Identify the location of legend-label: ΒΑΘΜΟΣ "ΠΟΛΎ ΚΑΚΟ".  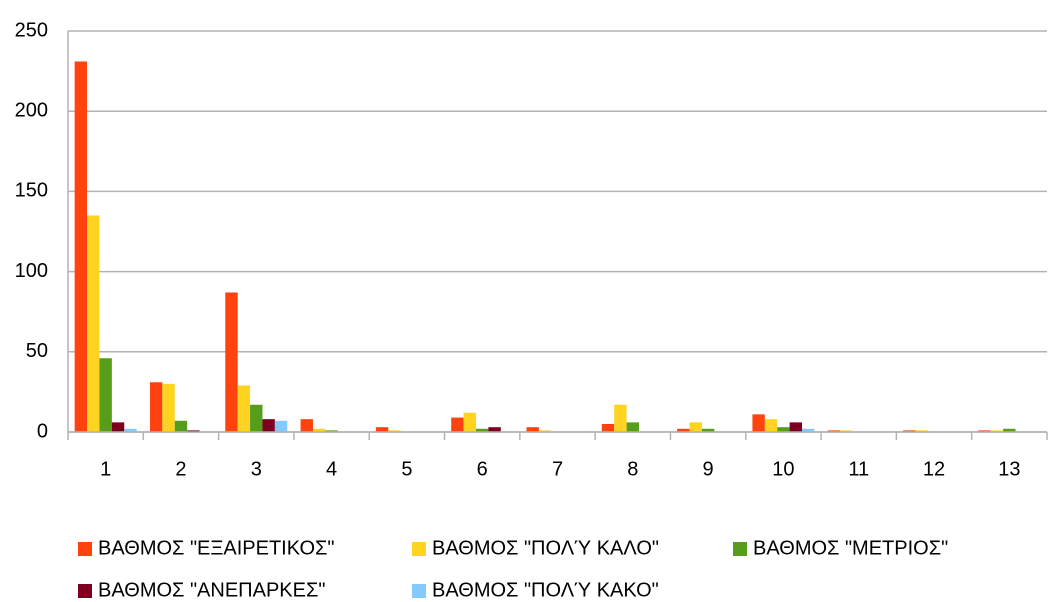
(545, 590).